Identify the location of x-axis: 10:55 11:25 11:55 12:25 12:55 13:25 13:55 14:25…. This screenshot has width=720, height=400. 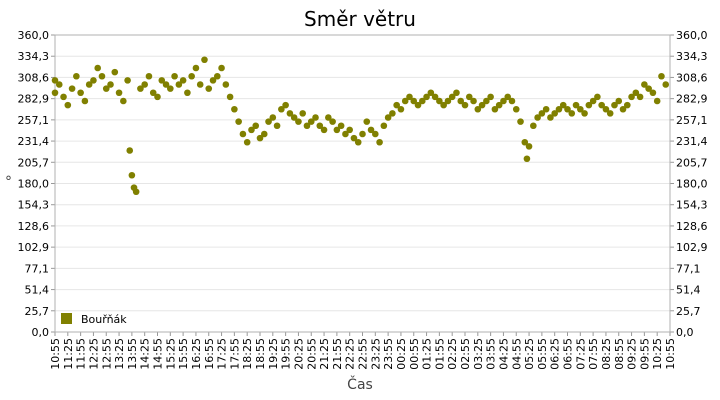
(363, 351).